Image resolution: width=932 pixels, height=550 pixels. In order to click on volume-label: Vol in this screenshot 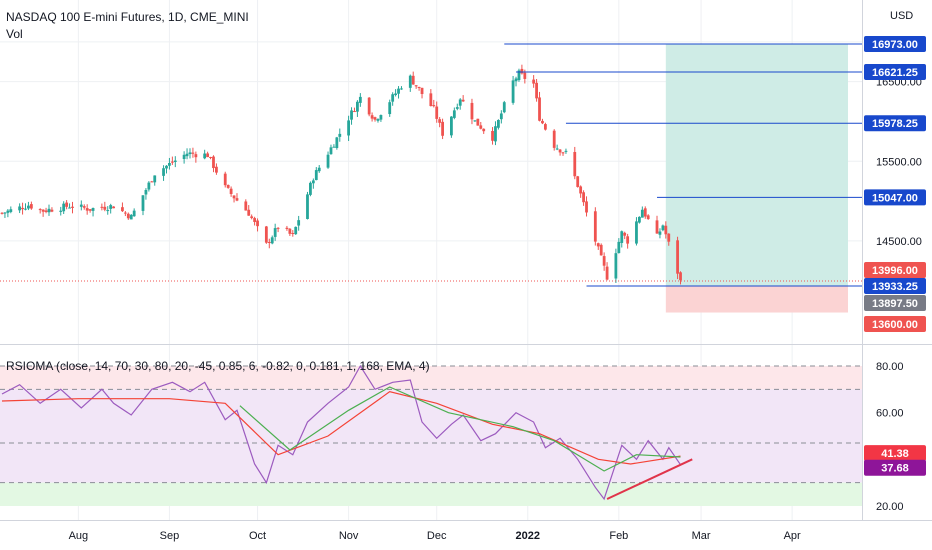, I will do `click(14, 34)`.